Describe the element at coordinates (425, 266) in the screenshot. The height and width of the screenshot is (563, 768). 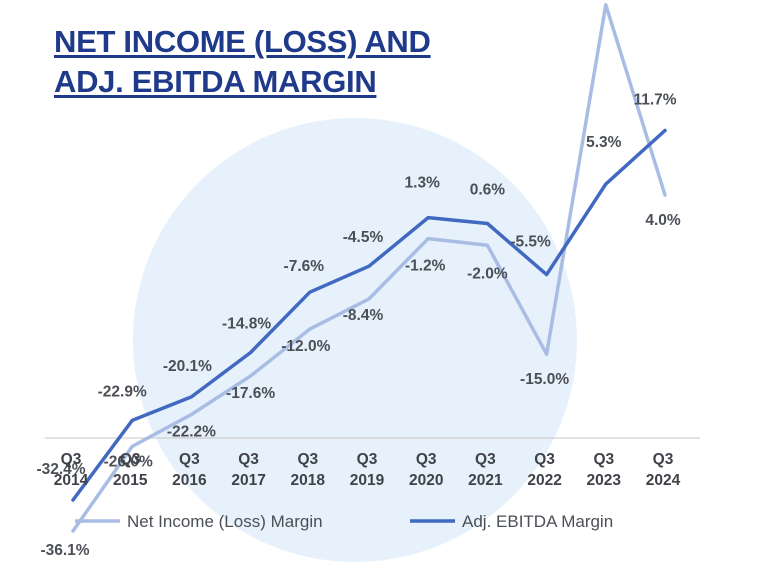
I see `data-label: -1.2%` at that location.